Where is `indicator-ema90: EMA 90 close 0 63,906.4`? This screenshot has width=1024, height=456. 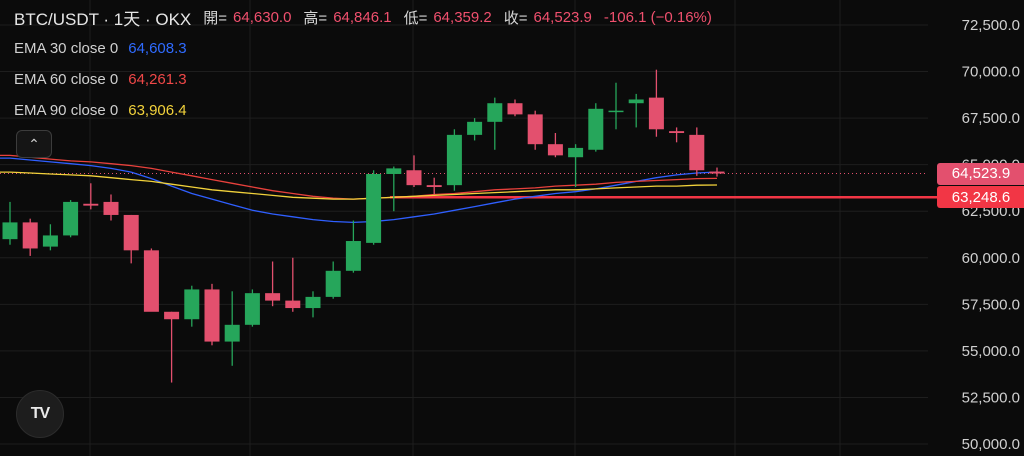
indicator-ema90: EMA 90 close 0 63,906.4 is located at coordinates (100, 110).